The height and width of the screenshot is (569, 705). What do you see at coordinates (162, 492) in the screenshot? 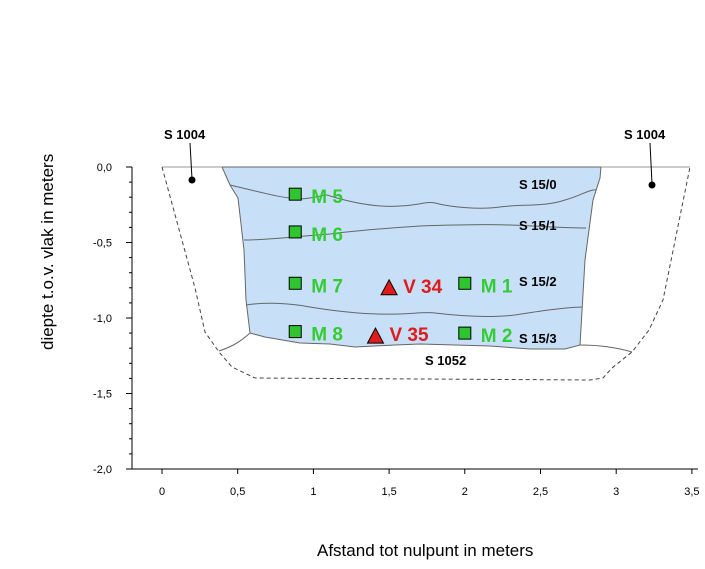
I see `x-tick-label: 0` at bounding box center [162, 492].